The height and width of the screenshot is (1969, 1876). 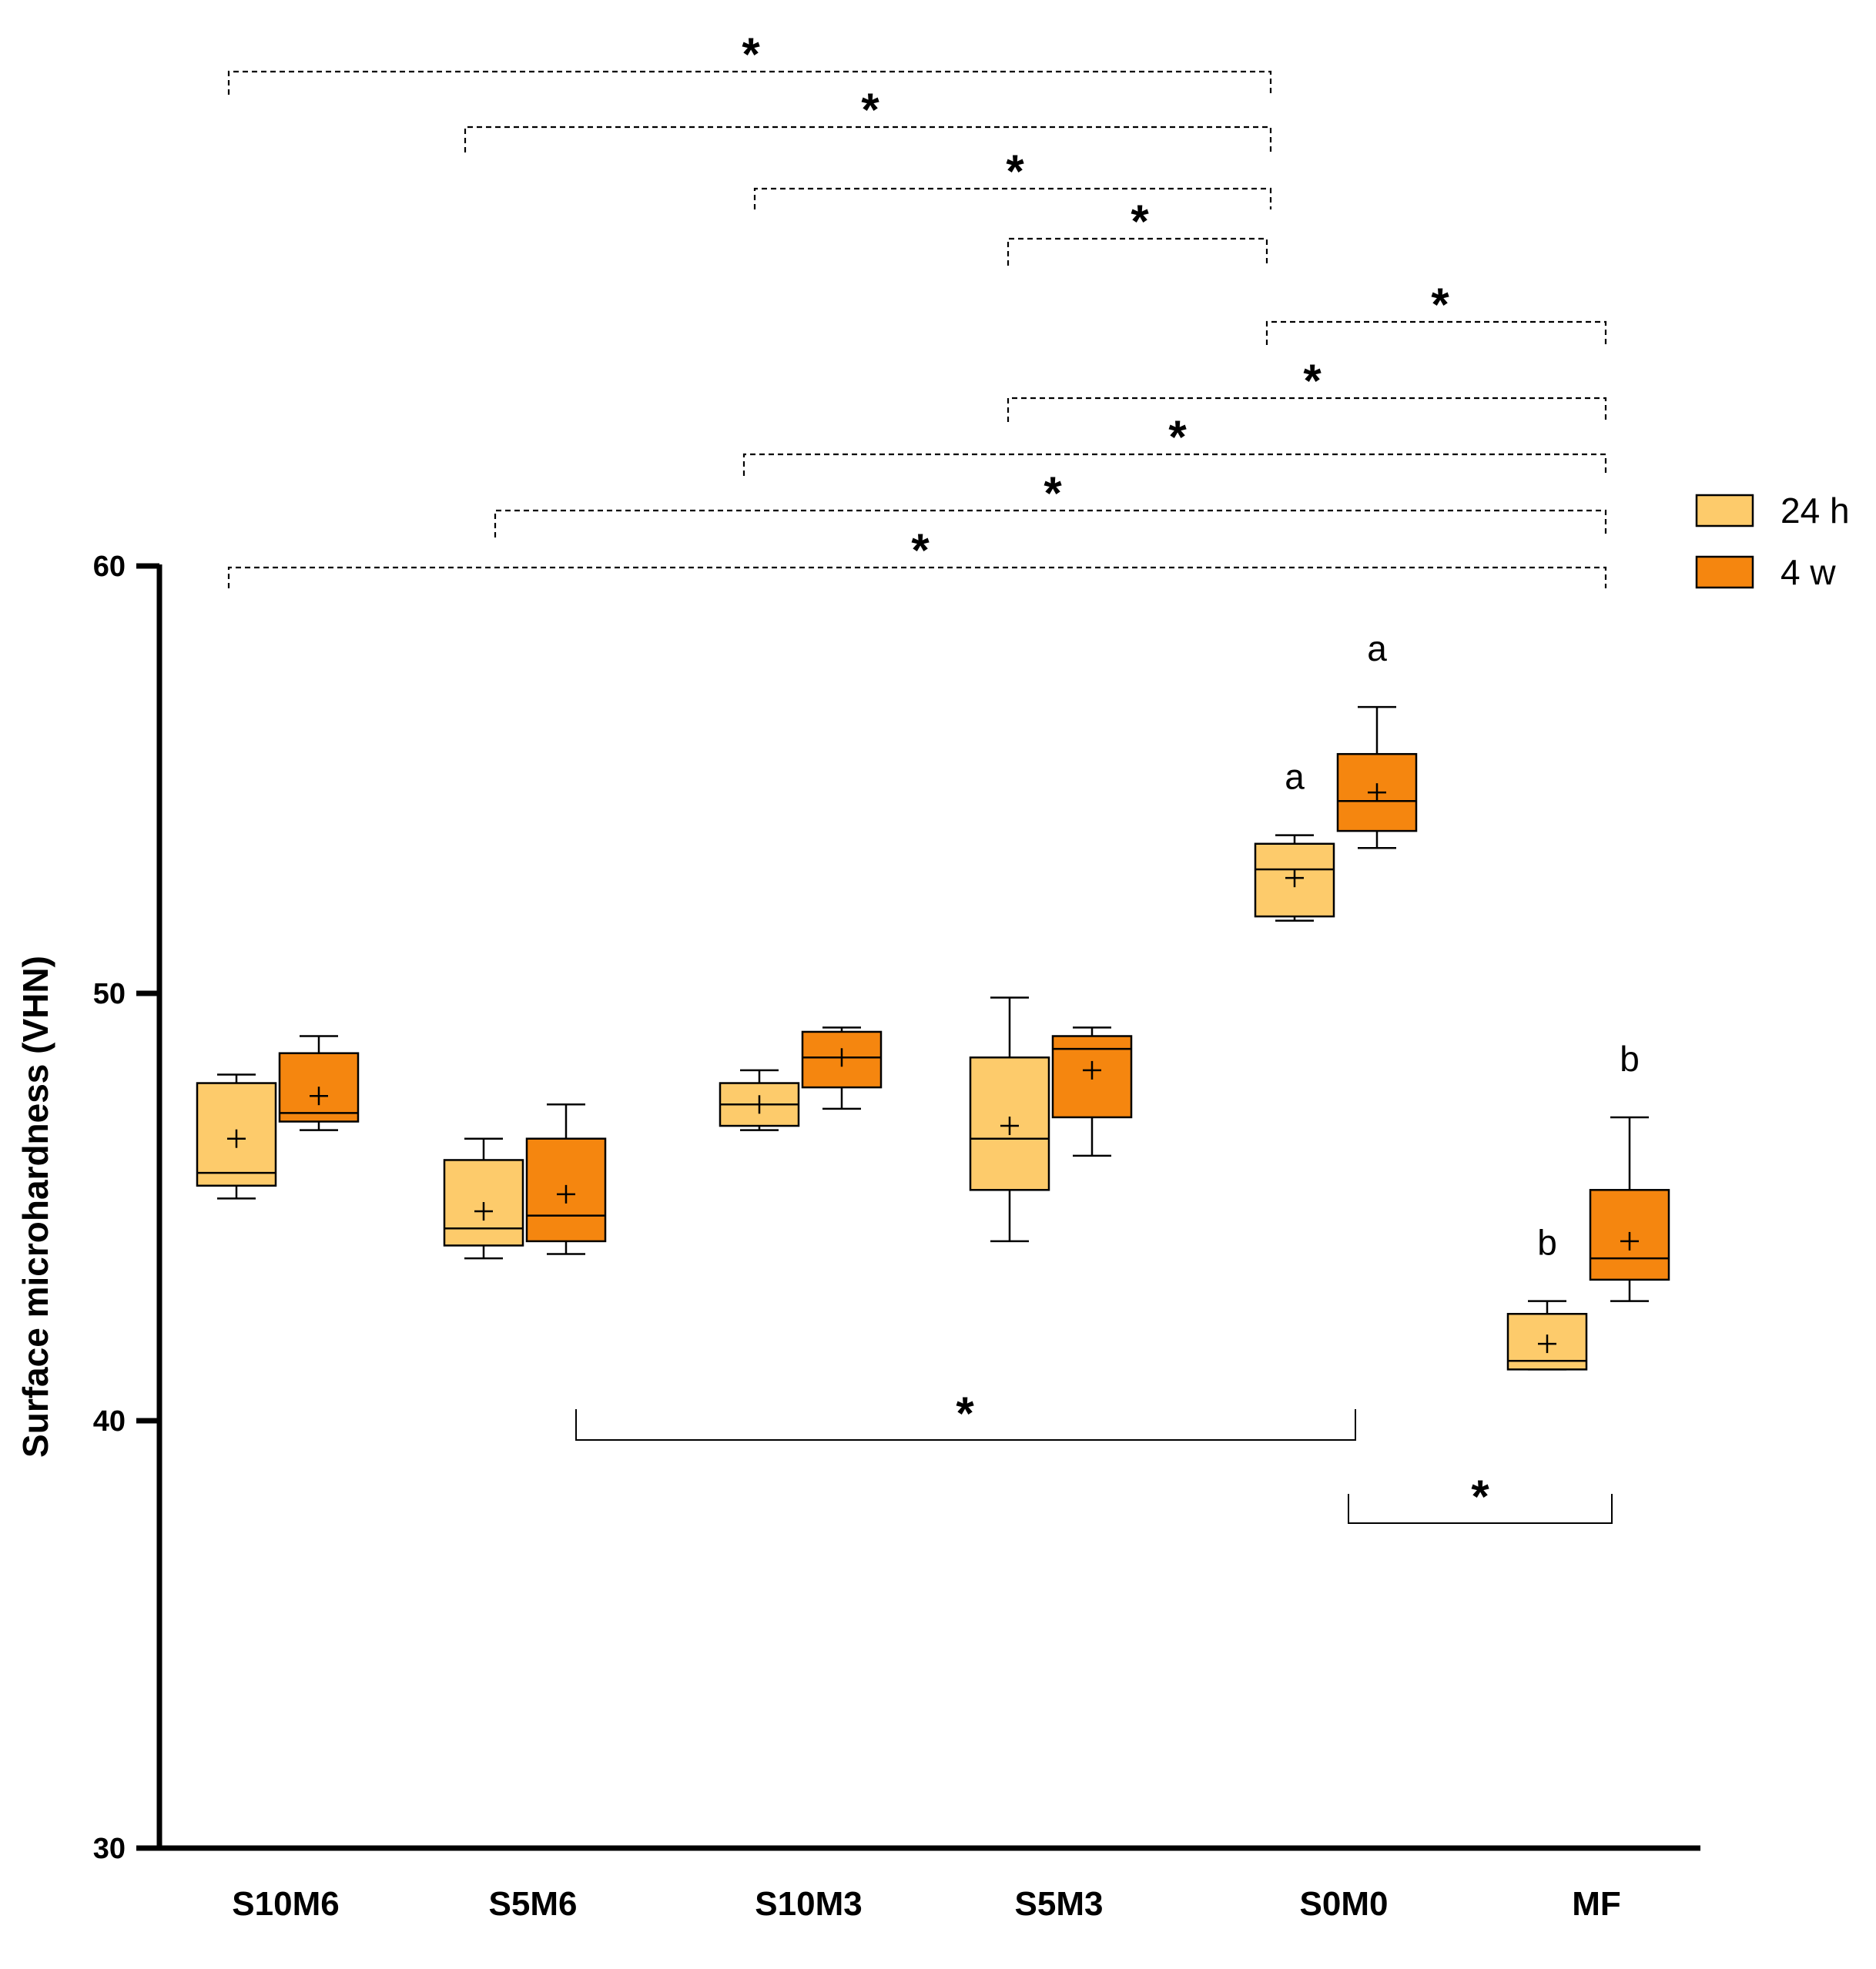 What do you see at coordinates (1294, 880) in the screenshot?
I see `iqr-box` at bounding box center [1294, 880].